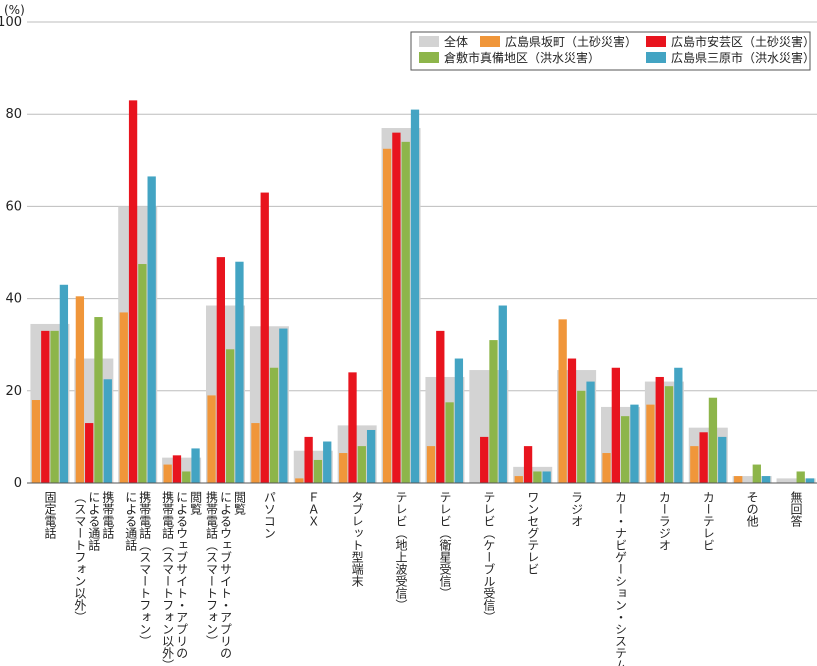 The height and width of the screenshot is (666, 817). I want to click on category-label: 無回答, so click(796, 509).